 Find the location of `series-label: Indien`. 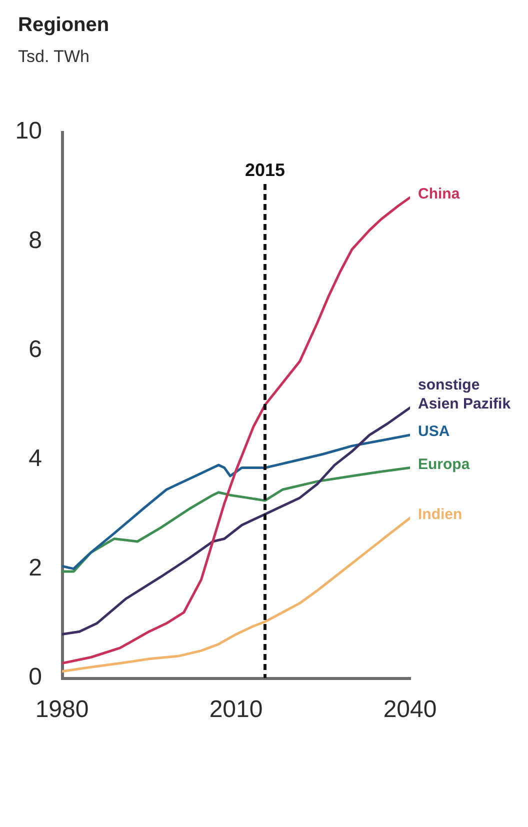

series-label: Indien is located at coordinates (440, 515).